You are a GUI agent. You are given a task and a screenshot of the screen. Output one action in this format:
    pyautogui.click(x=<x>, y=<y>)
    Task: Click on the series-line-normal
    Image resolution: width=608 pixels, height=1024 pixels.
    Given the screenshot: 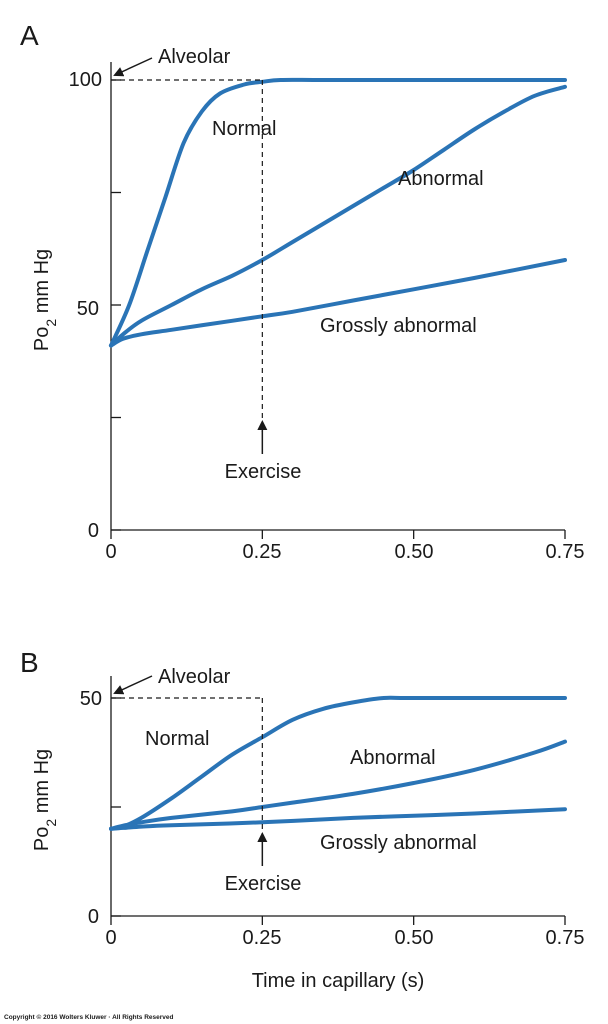 What is the action you would take?
    pyautogui.click(x=338, y=763)
    